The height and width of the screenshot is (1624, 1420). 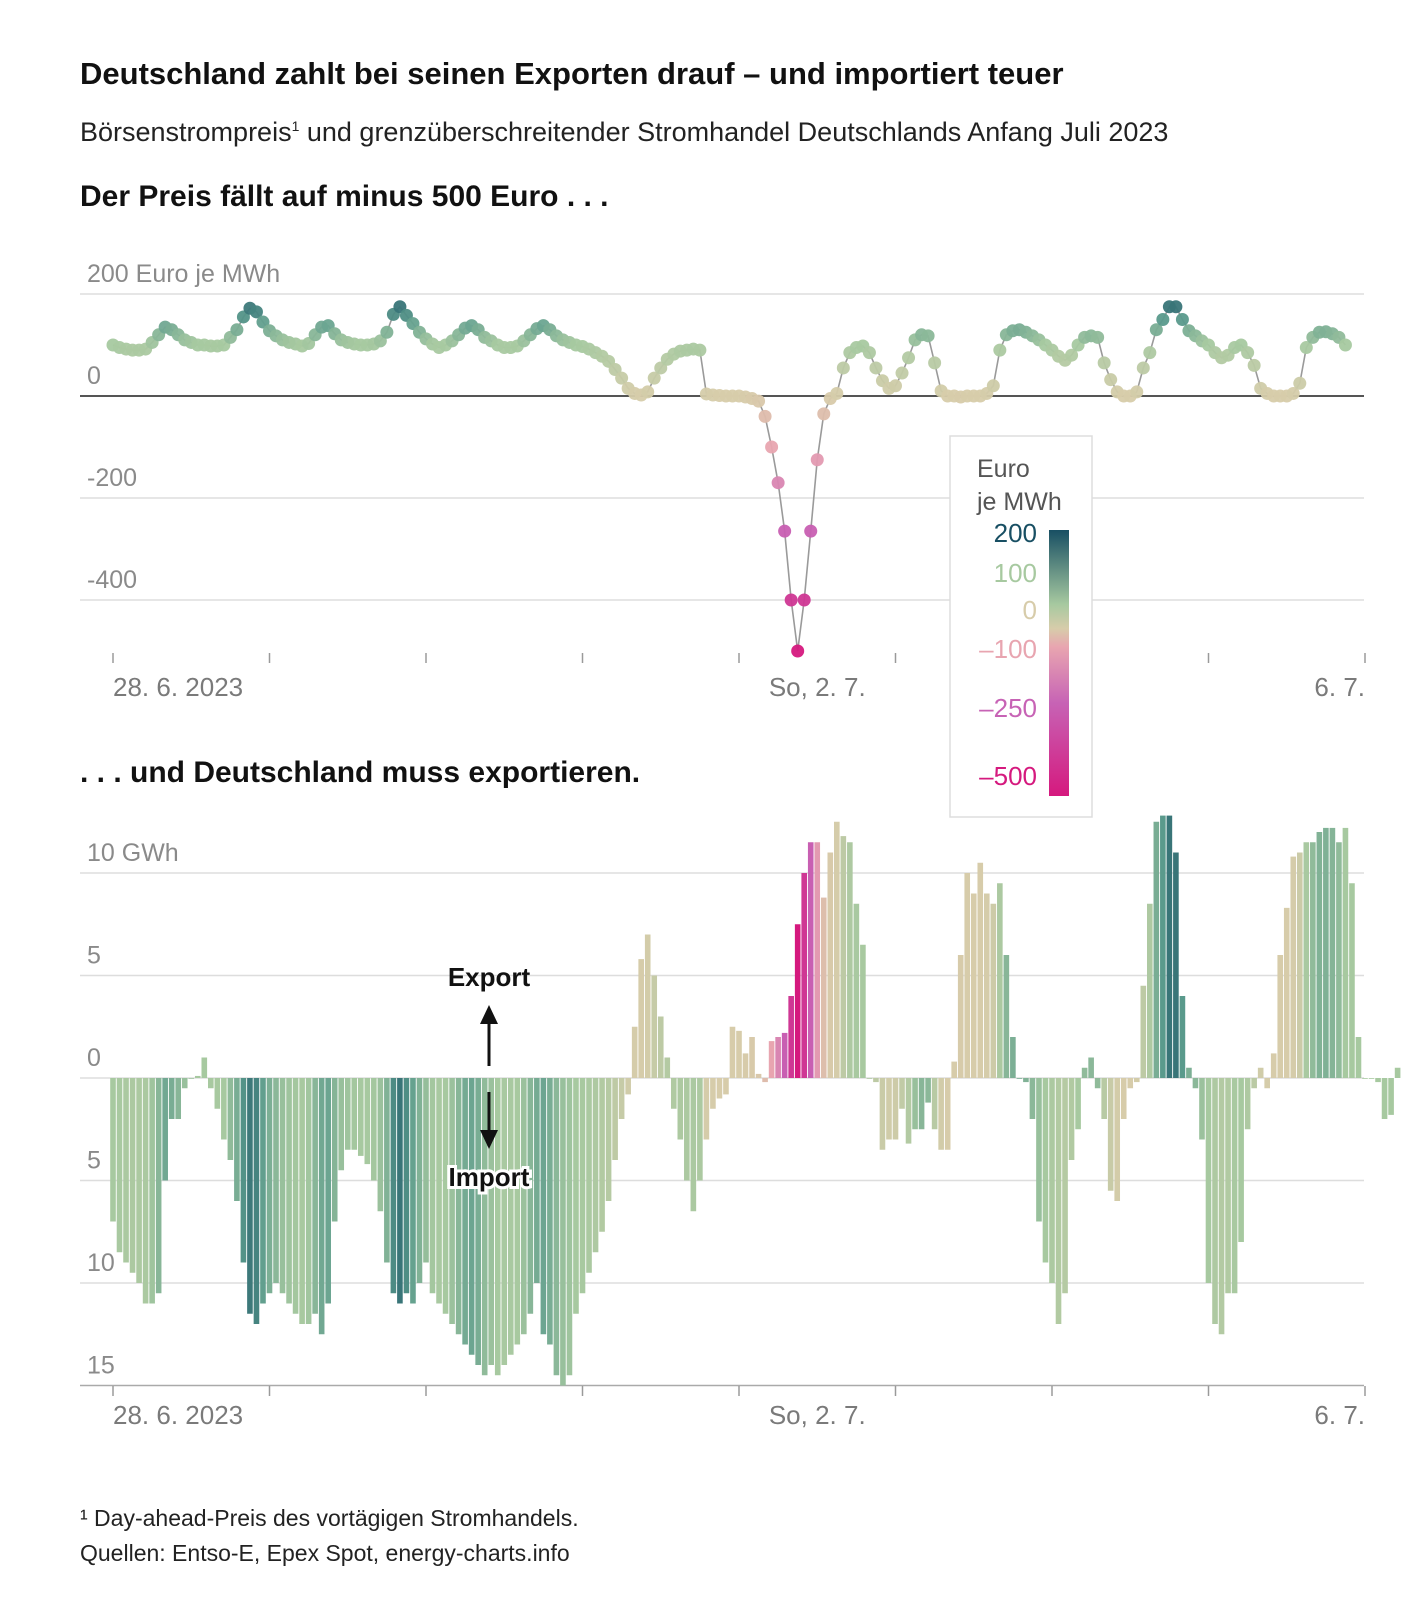 I want to click on legend-value: 100, so click(x=1015, y=573).